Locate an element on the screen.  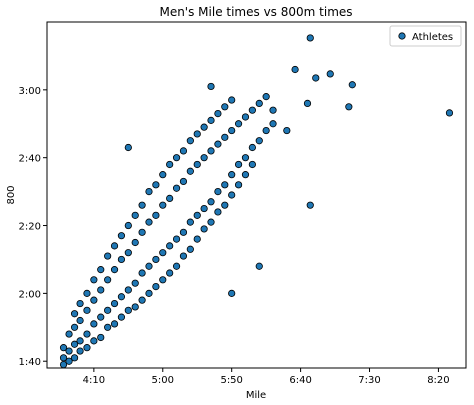
x-tick-label: 7:30 is located at coordinates (369, 380).